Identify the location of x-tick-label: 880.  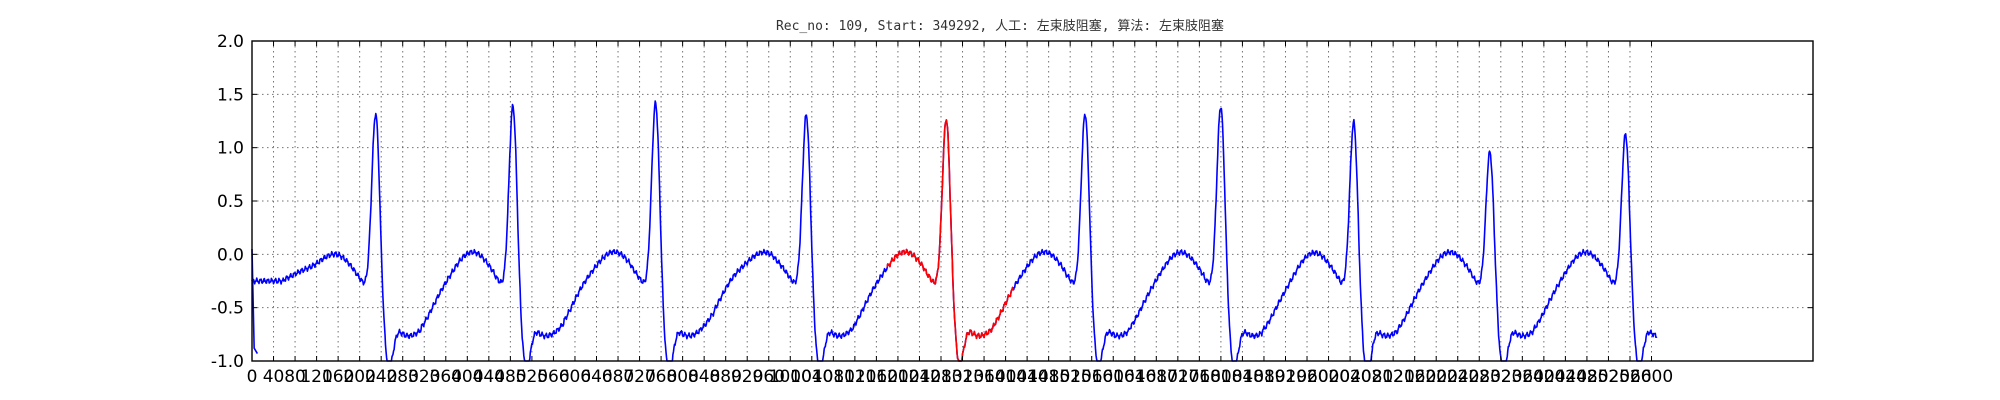
(725, 377).